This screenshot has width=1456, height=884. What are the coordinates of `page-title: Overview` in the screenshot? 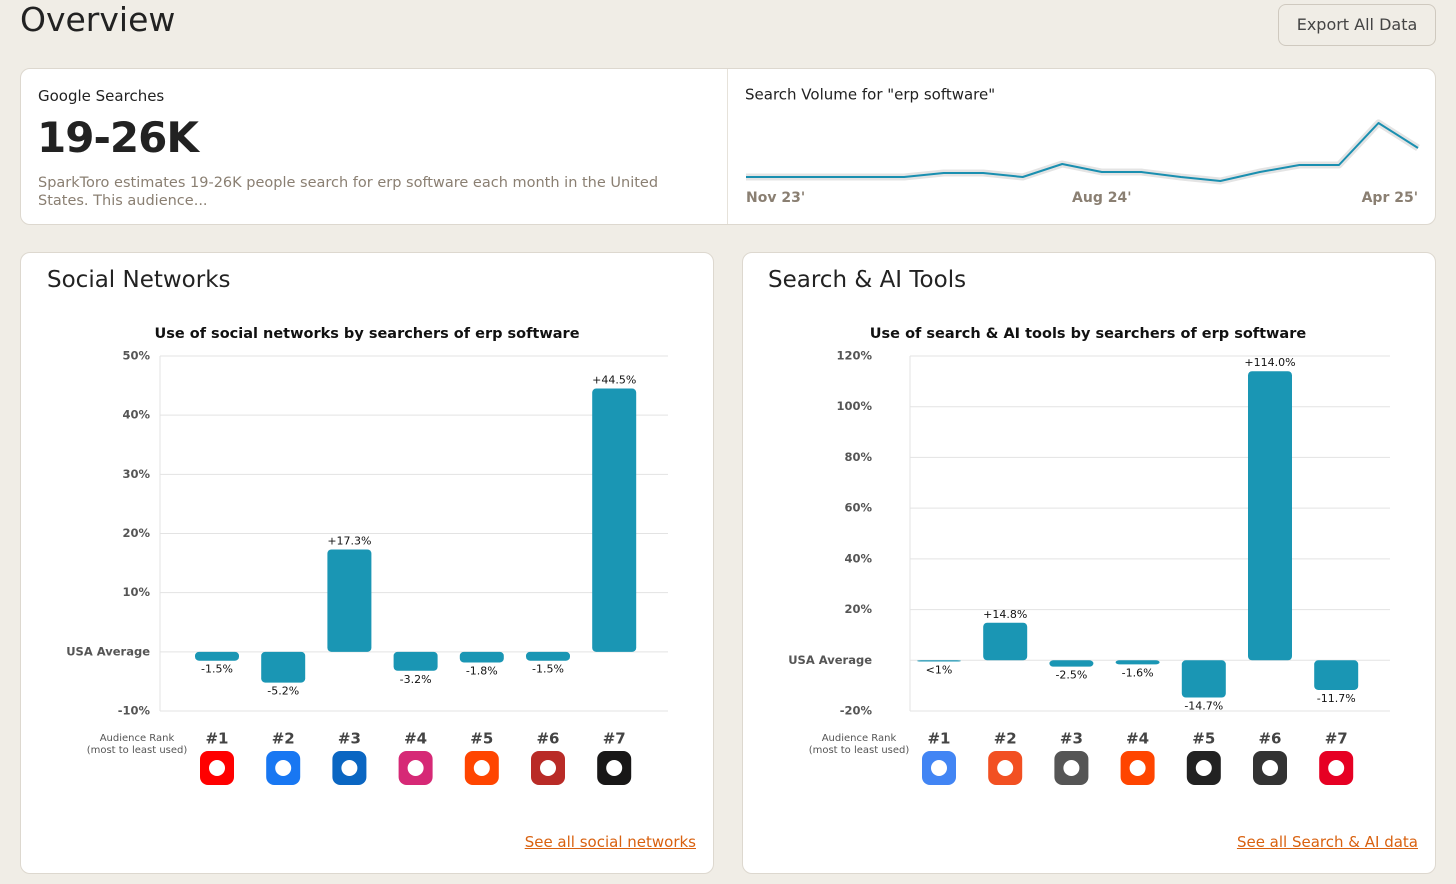 It's located at (98, 19).